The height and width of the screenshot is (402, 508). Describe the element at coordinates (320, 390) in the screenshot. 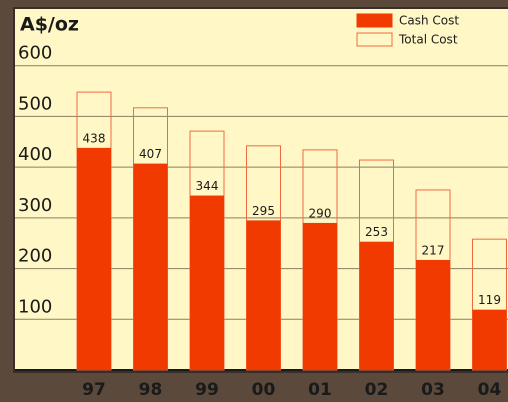

I see `x-tick-label: 01` at that location.